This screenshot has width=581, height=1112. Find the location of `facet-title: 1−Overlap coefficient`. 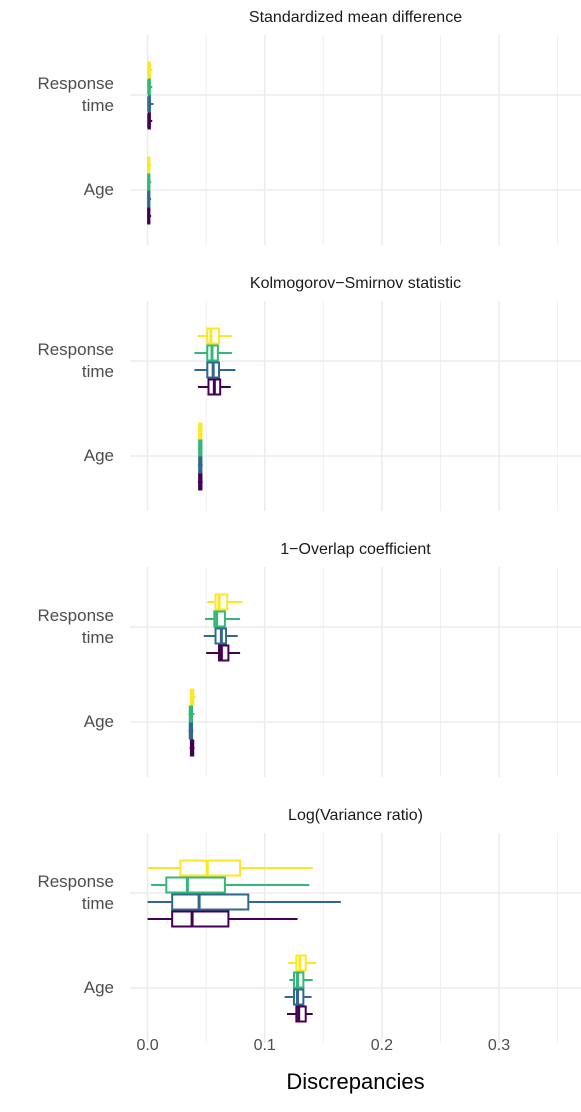

facet-title: 1−Overlap coefficient is located at coordinates (355, 549).